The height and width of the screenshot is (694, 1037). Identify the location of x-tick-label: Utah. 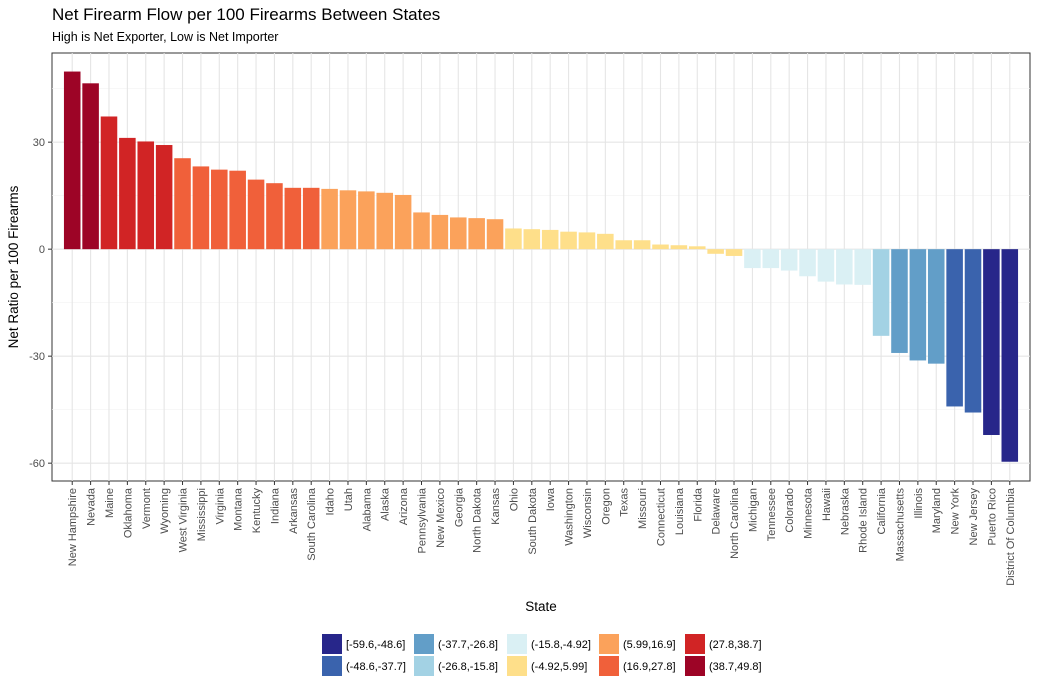
(349, 499).